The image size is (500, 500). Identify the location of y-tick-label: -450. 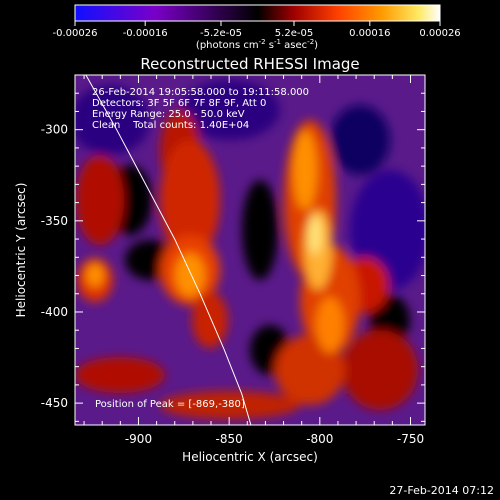
(54, 403).